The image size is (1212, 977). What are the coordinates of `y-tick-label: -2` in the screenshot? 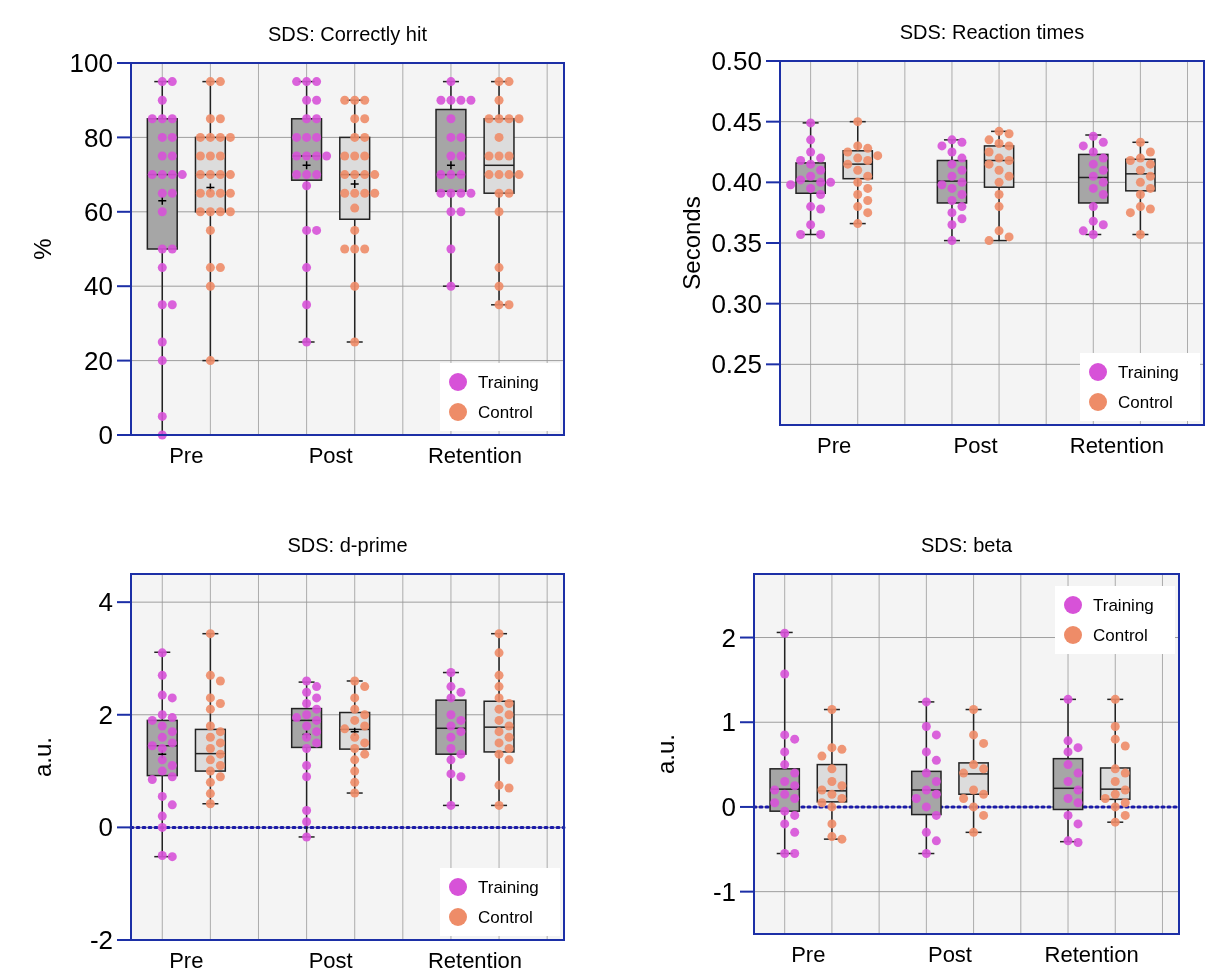 It's located at (101, 940).